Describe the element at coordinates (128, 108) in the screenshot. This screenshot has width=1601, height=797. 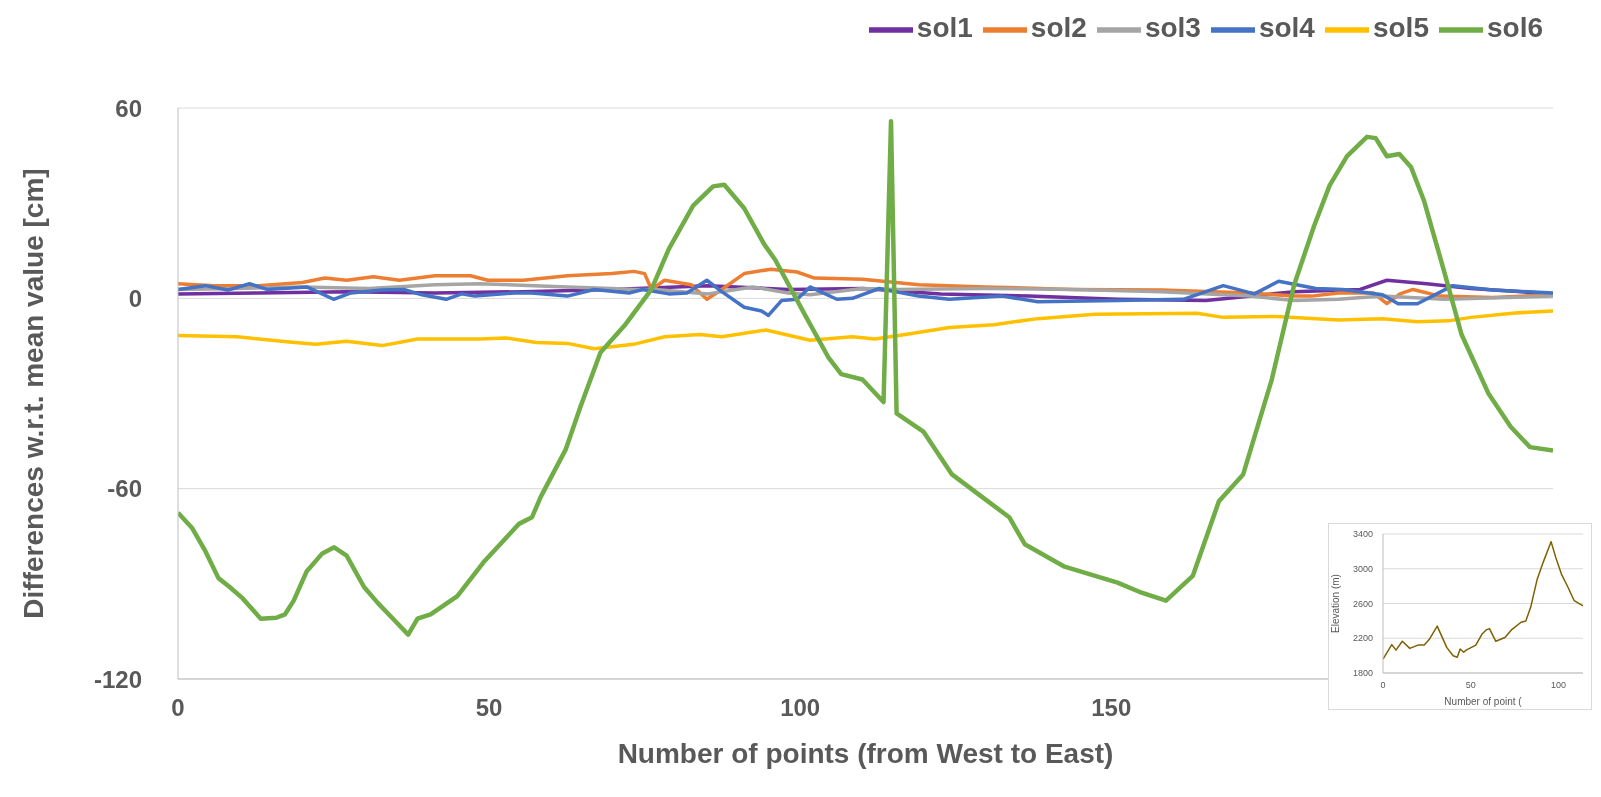
I see `y-tick-label: 60` at that location.